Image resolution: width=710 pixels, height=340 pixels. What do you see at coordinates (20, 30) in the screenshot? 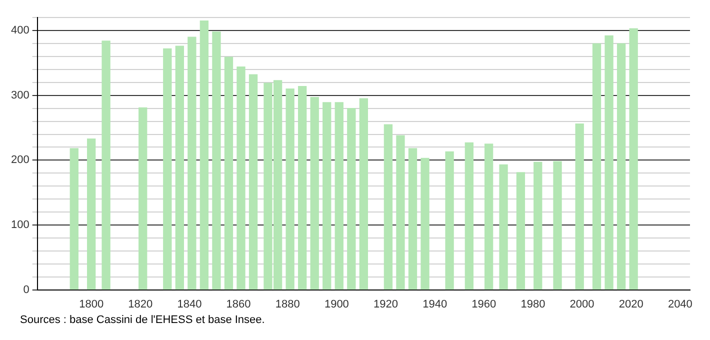
I see `y-tick-label: 400` at bounding box center [20, 30].